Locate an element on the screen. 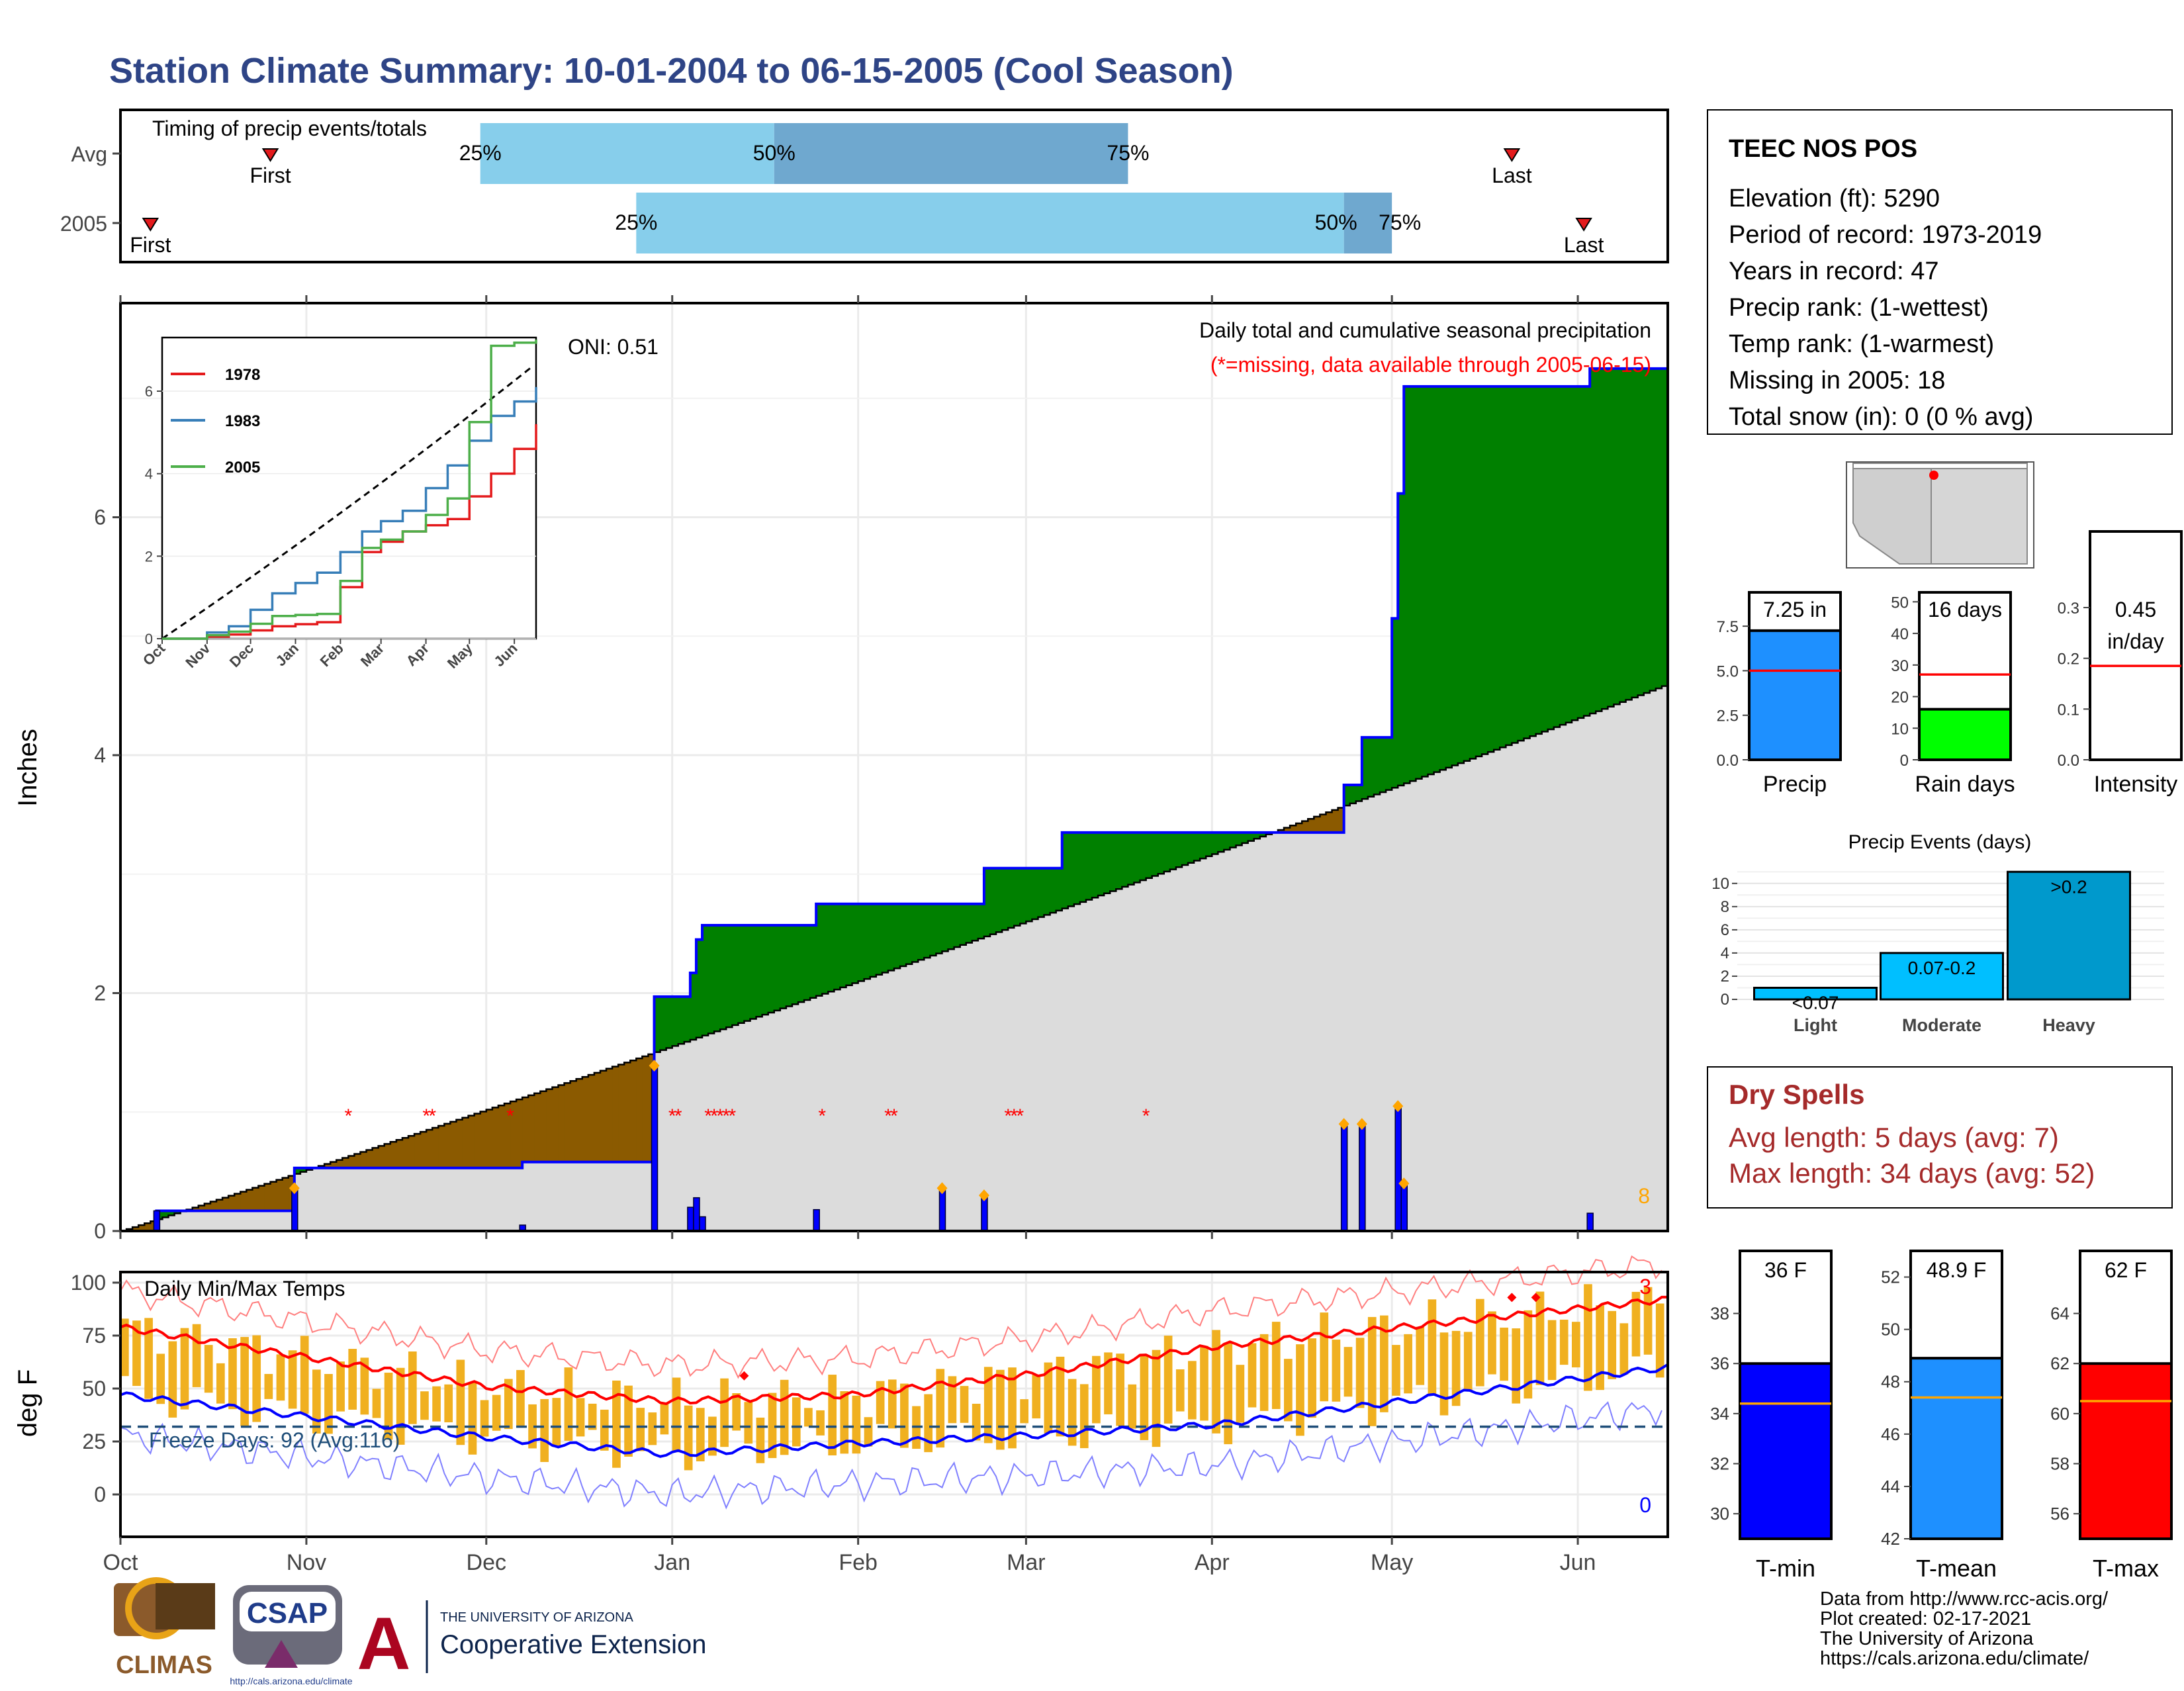 The image size is (2184, 1691). temp-bar-tick-label: 32 is located at coordinates (1720, 1464).